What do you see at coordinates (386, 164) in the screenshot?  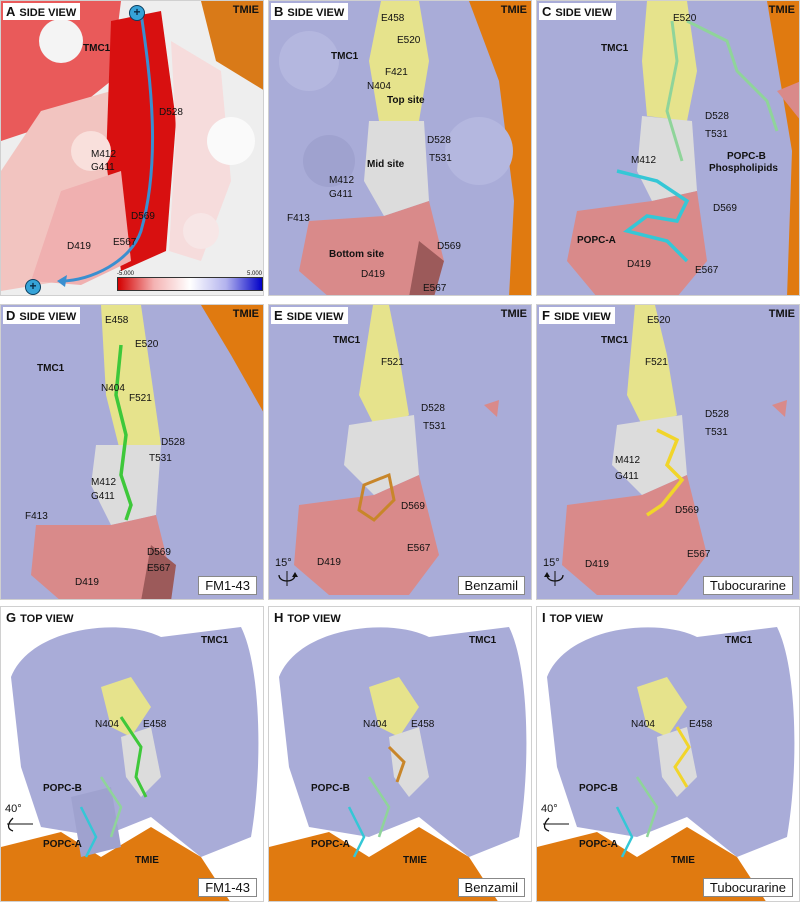 I see `site-label: Mid site` at bounding box center [386, 164].